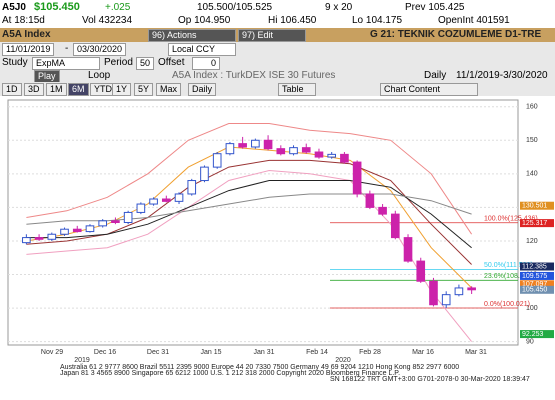 The height and width of the screenshot is (400, 555). I want to click on y-tick-label: 90, so click(530, 341).